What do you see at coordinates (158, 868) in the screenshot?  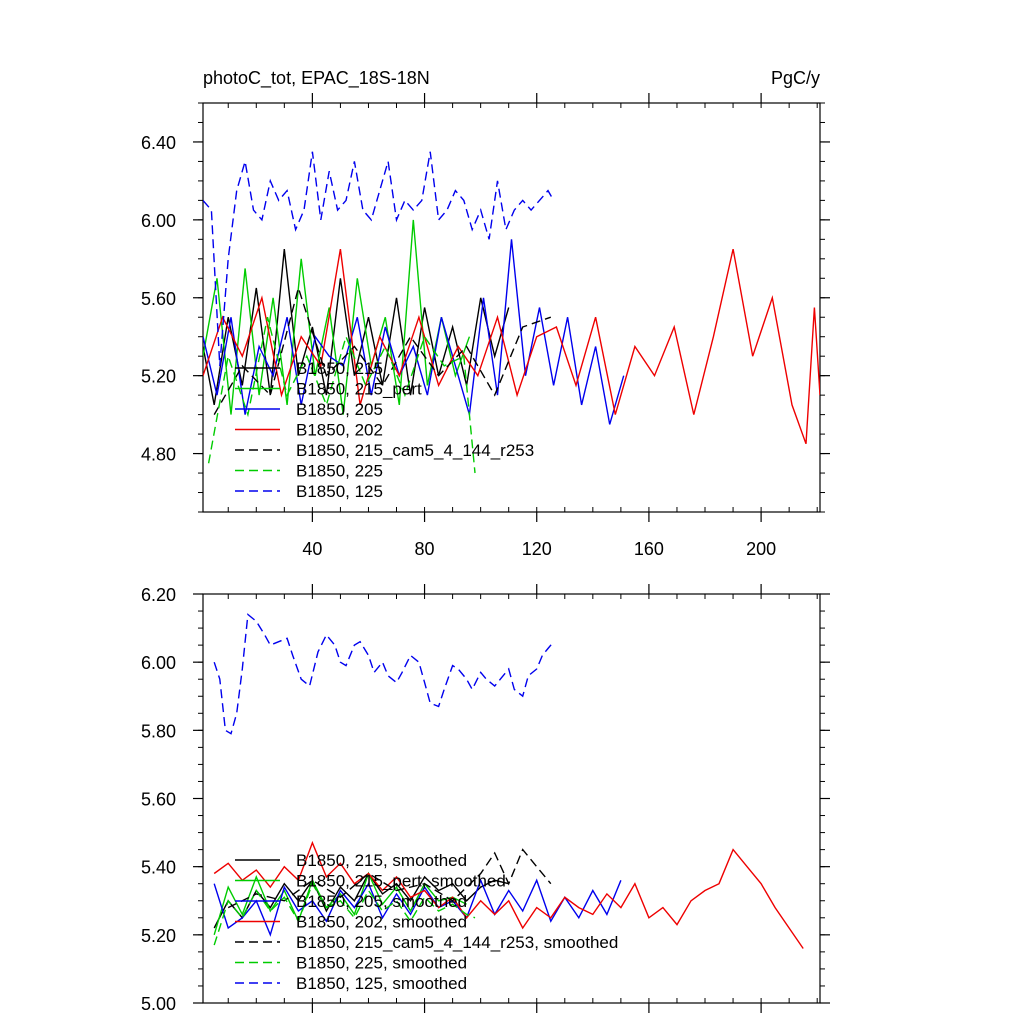 I see `bottom-y-tick-label: 5.40` at bounding box center [158, 868].